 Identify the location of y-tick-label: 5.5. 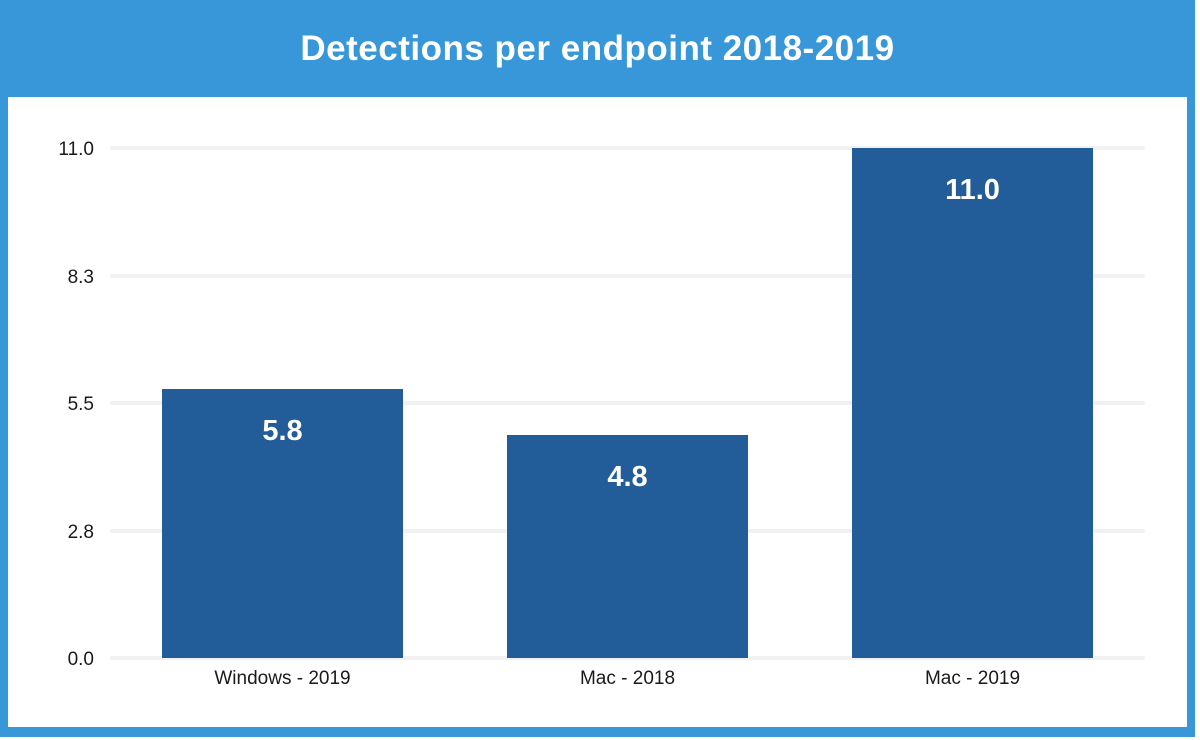
(80, 404).